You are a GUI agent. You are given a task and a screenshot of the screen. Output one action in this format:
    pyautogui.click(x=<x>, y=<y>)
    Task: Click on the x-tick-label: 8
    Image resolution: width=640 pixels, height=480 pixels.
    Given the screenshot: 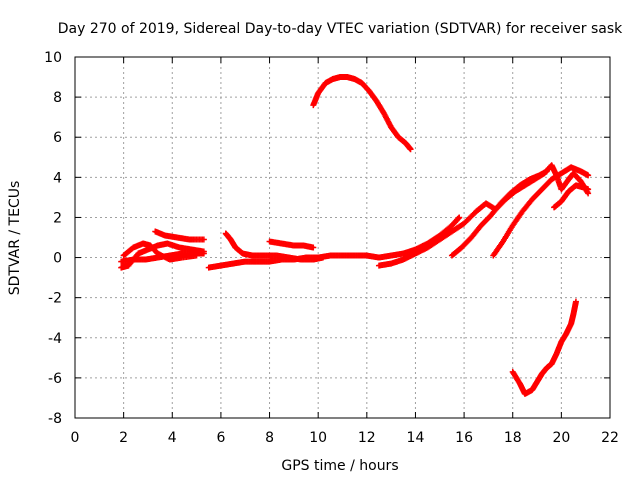 What is the action you would take?
    pyautogui.click(x=269, y=438)
    